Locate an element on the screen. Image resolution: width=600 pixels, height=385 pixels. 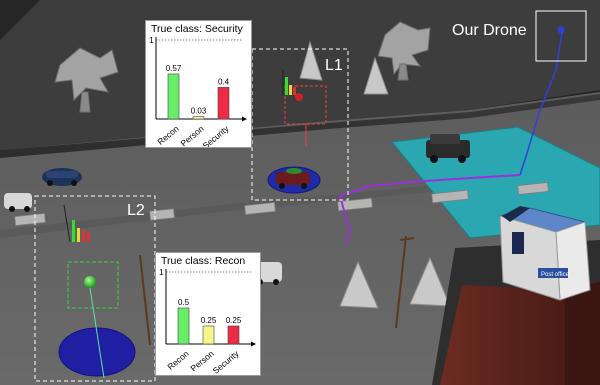
region-l2-label: L2 is located at coordinates (136, 210).